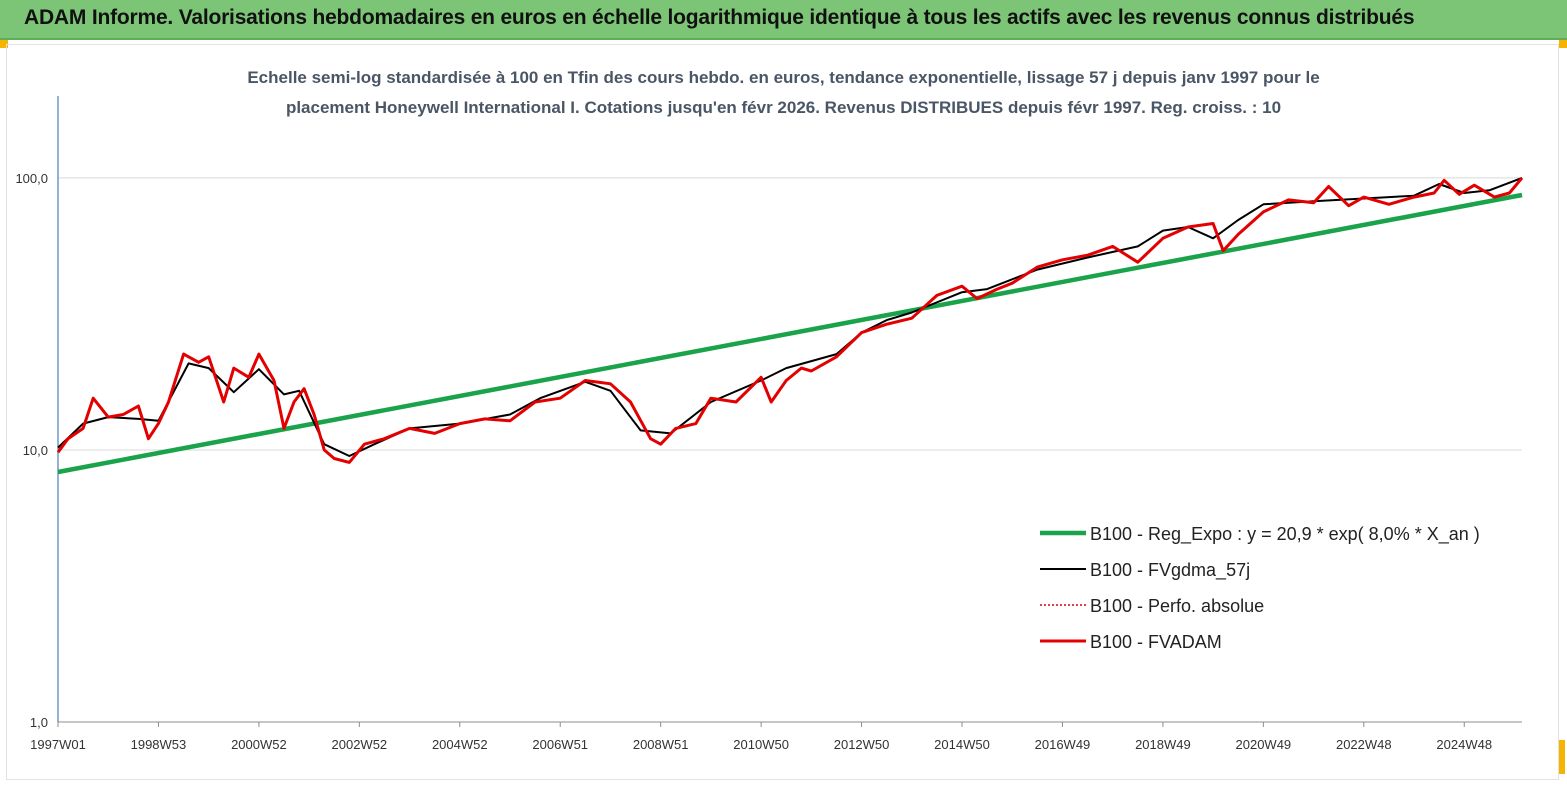 This screenshot has width=1567, height=790. What do you see at coordinates (1563, 44) in the screenshot?
I see `corner-marker-top-right` at bounding box center [1563, 44].